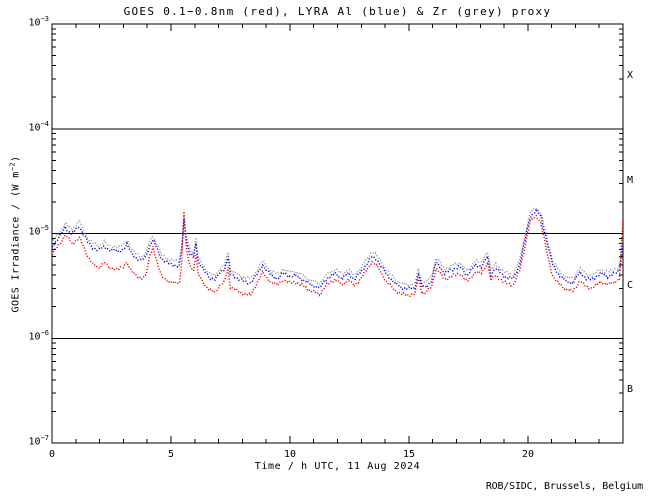 Image resolution: width=650 pixels, height=500 pixels. What do you see at coordinates (25, 440) in the screenshot?
I see `y-tick-label-1e-7: 10−7` at bounding box center [25, 440].